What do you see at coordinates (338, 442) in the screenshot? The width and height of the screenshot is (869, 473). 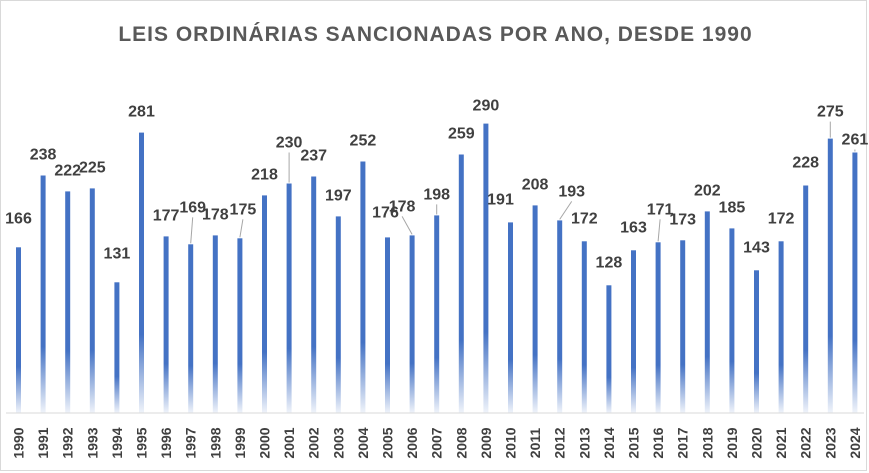 I see `x-tick-2003: 2003` at bounding box center [338, 442].